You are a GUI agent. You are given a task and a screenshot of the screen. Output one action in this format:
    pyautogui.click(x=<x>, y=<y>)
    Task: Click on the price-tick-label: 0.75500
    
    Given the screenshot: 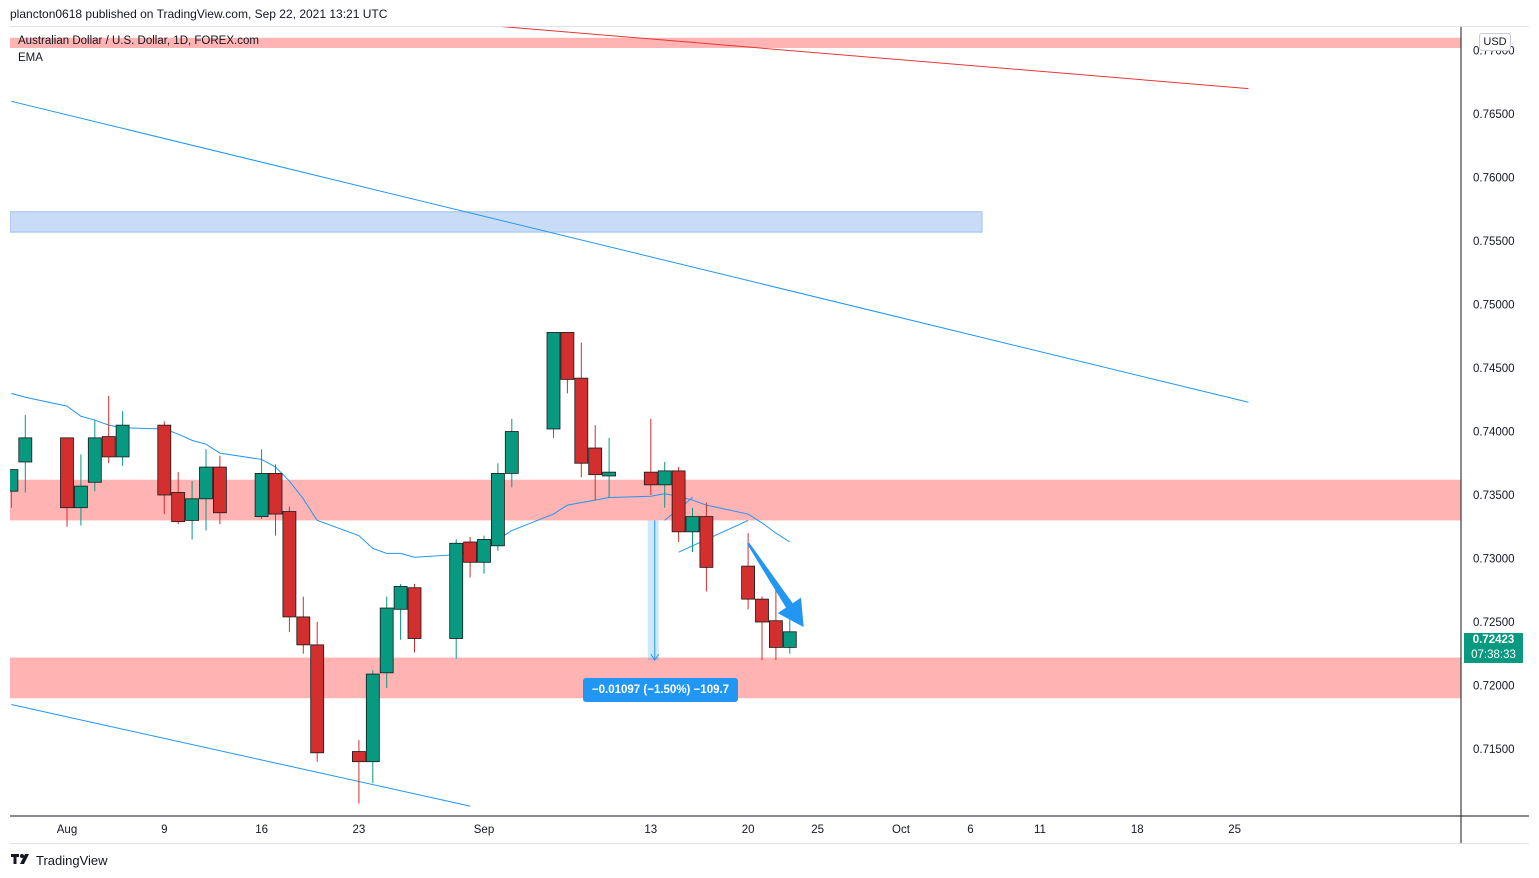 What is the action you would take?
    pyautogui.click(x=1494, y=242)
    